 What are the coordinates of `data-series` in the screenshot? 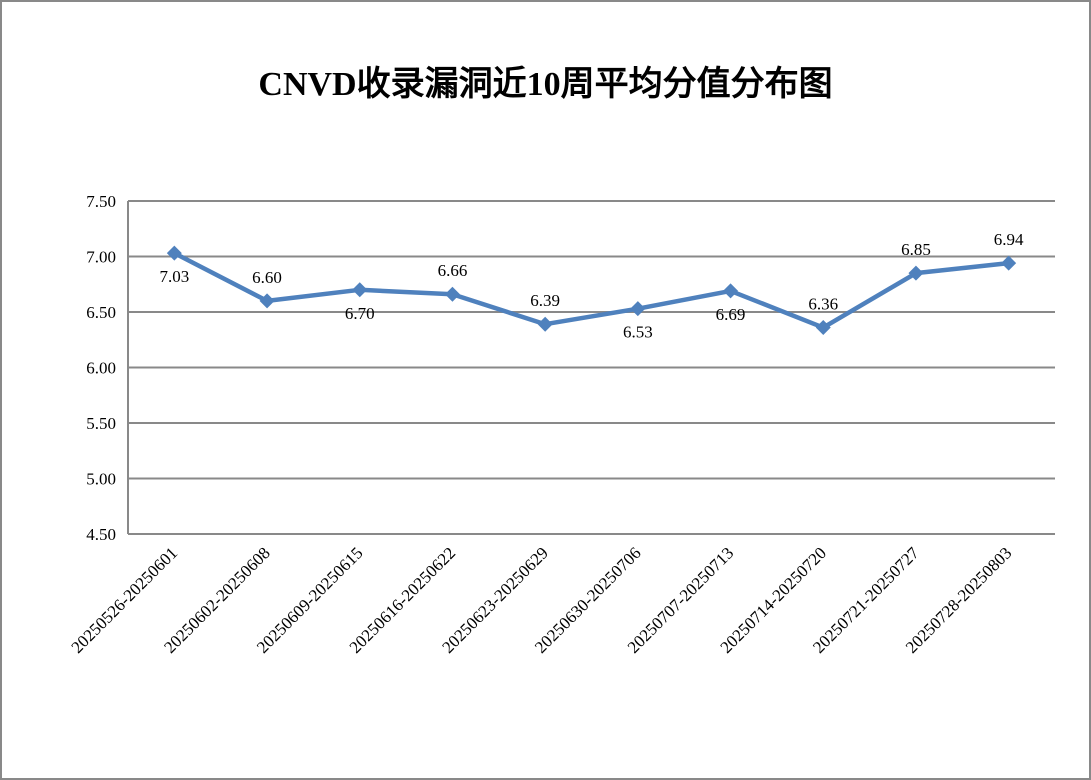 It's located at (591, 290).